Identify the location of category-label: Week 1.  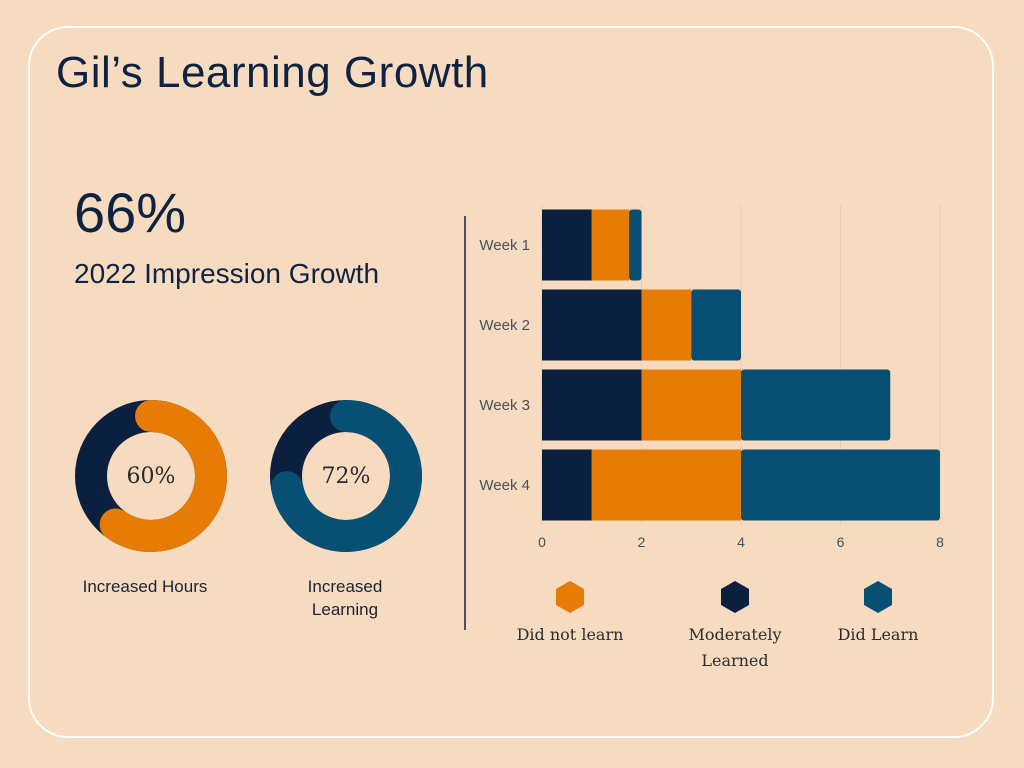
(504, 245).